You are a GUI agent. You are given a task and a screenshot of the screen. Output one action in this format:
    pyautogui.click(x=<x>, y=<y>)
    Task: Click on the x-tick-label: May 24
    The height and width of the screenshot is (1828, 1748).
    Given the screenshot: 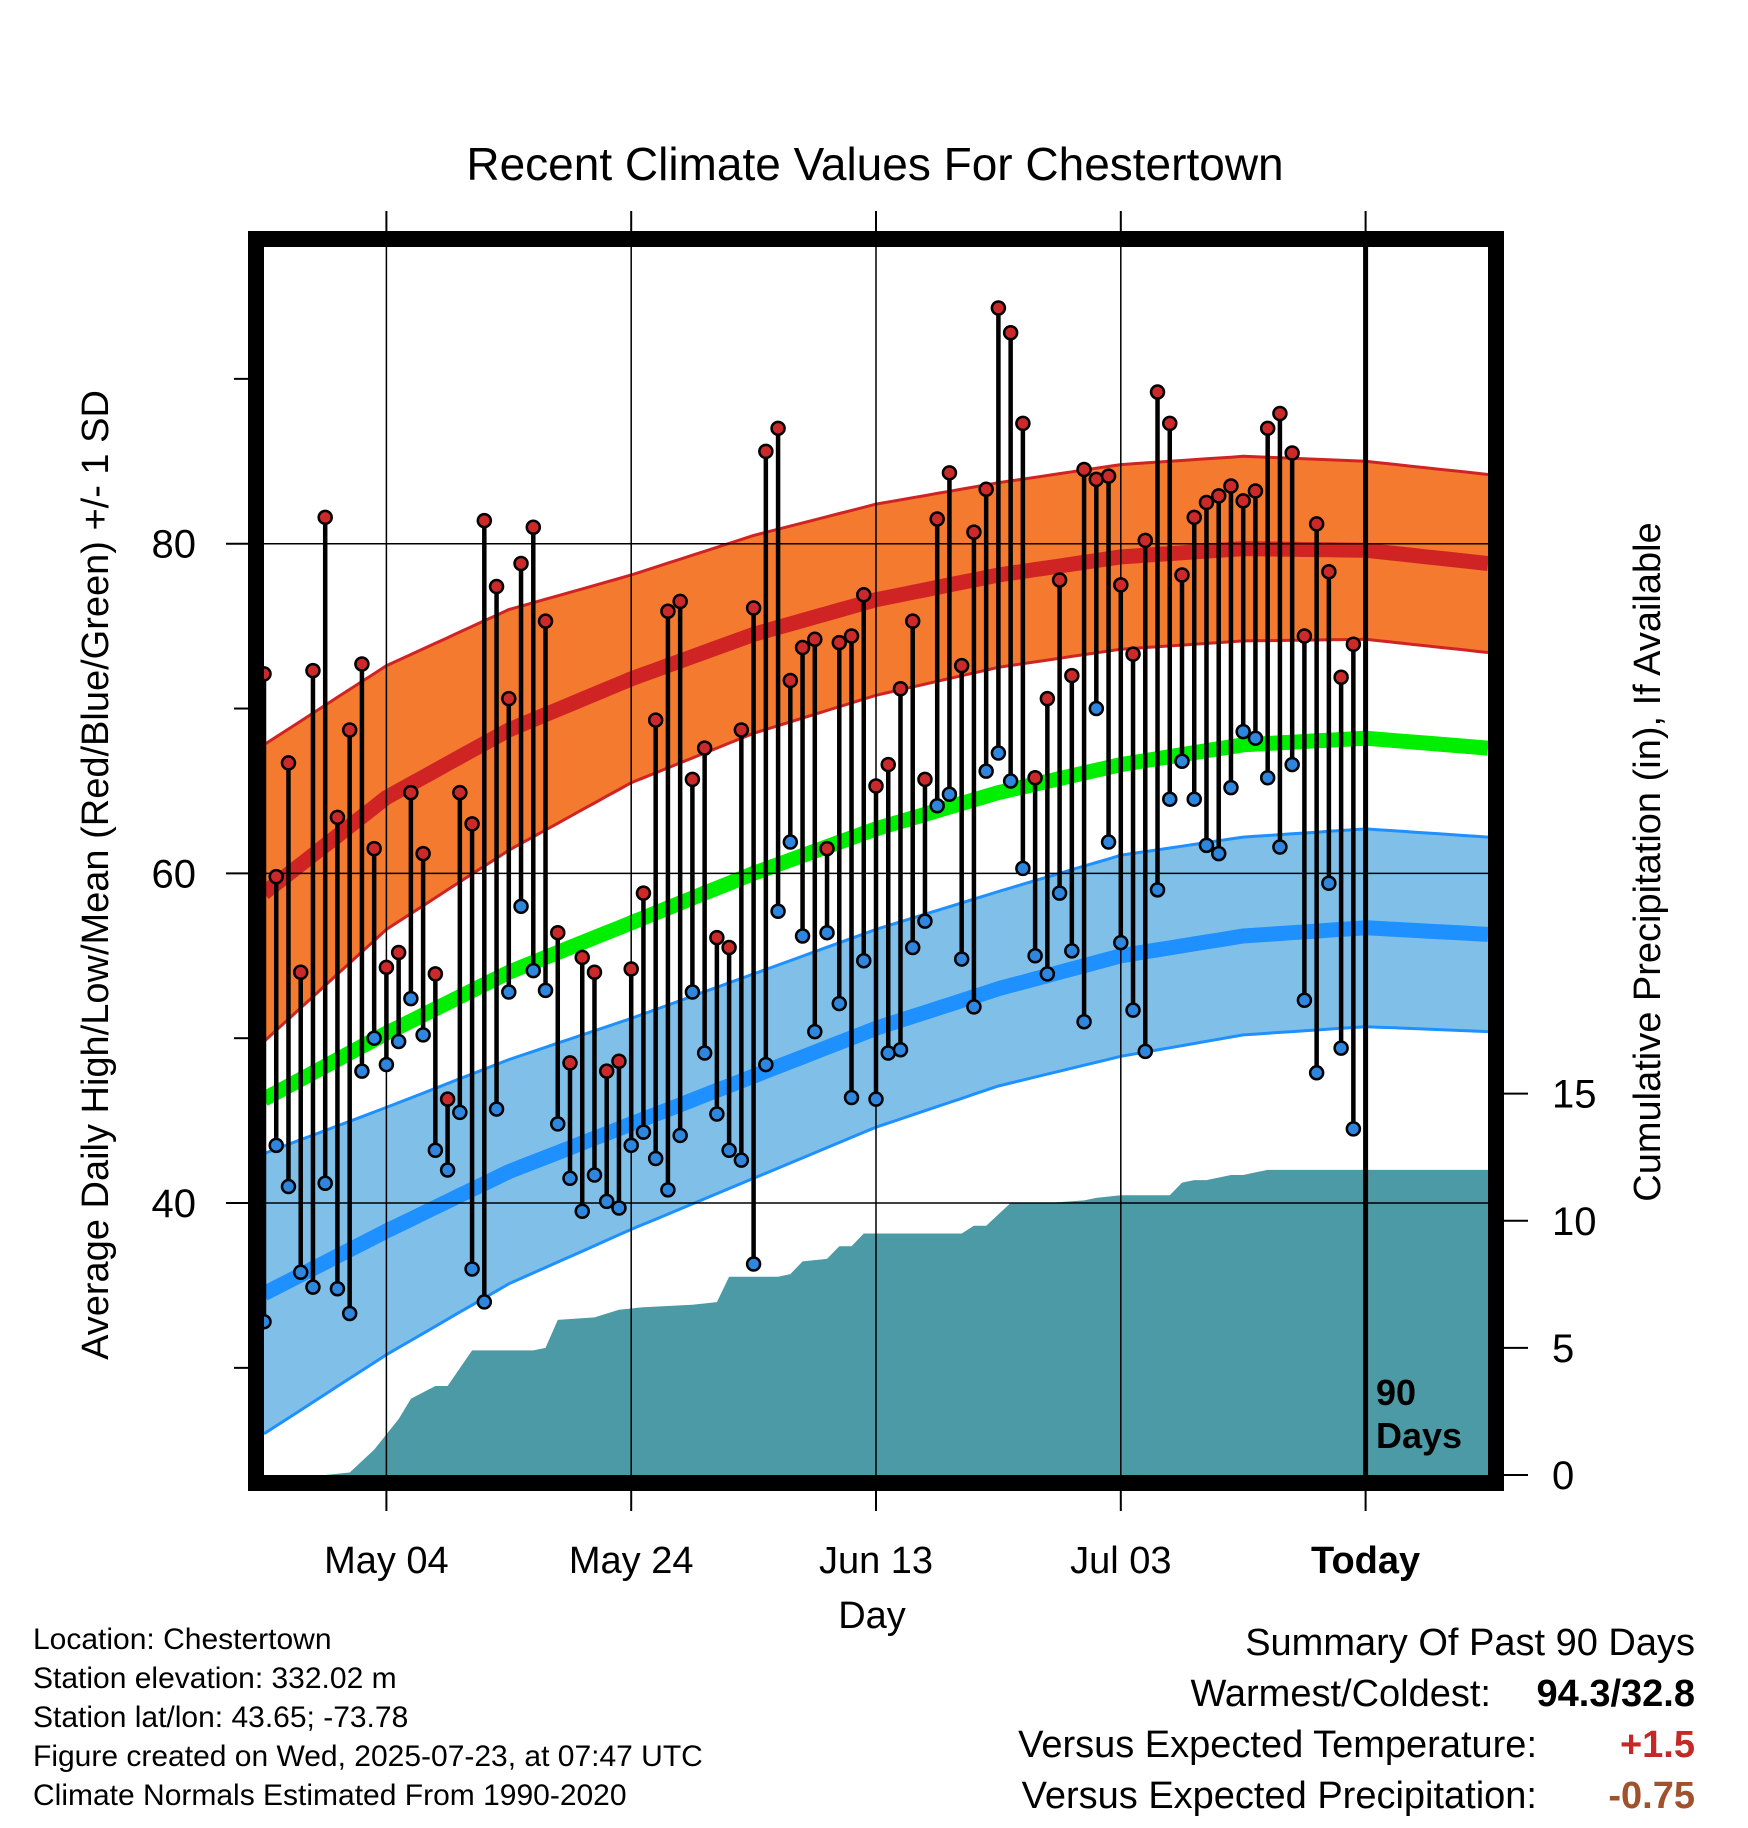 What is the action you would take?
    pyautogui.click(x=631, y=1561)
    